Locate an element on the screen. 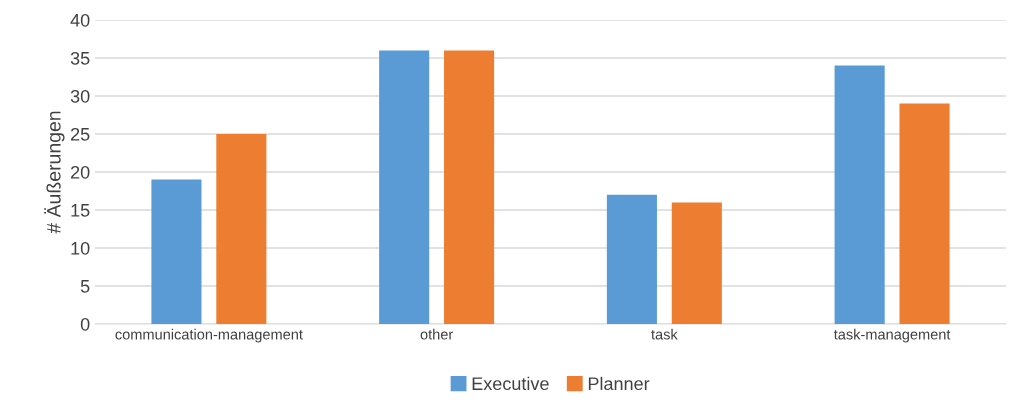  y-tick-label: 40 is located at coordinates (80, 20).